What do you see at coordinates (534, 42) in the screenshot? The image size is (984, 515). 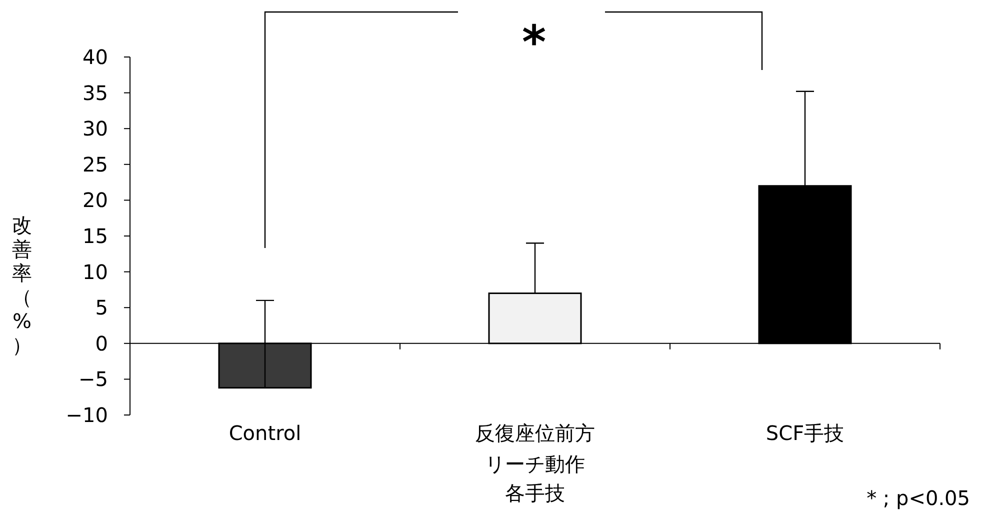 I see `annotation: *` at bounding box center [534, 42].